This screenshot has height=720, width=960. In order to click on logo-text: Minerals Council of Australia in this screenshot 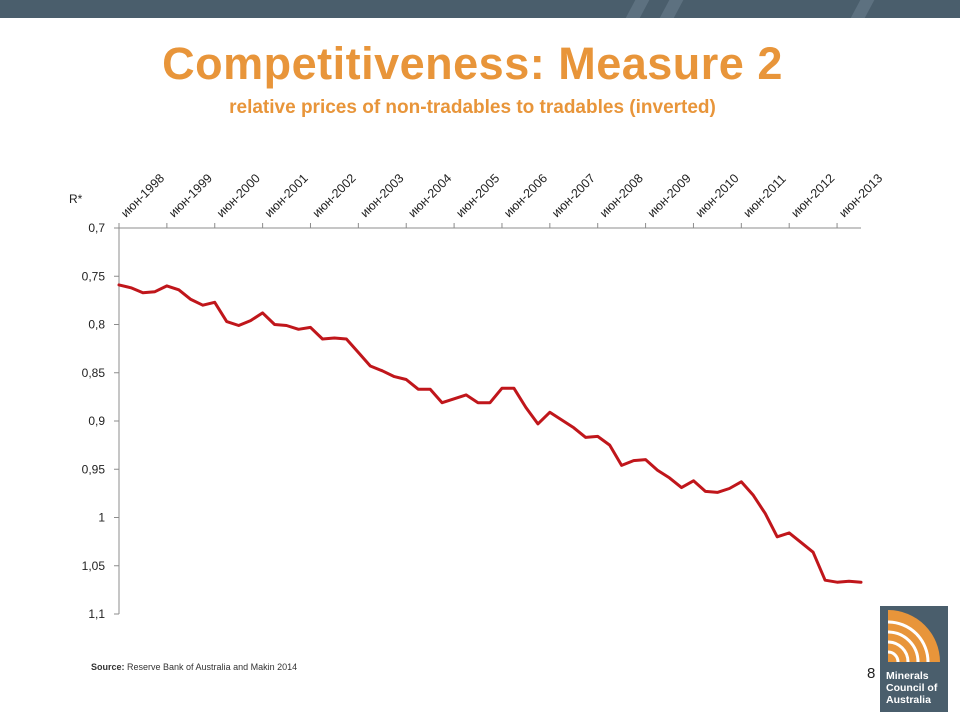, I will do `click(916, 688)`.